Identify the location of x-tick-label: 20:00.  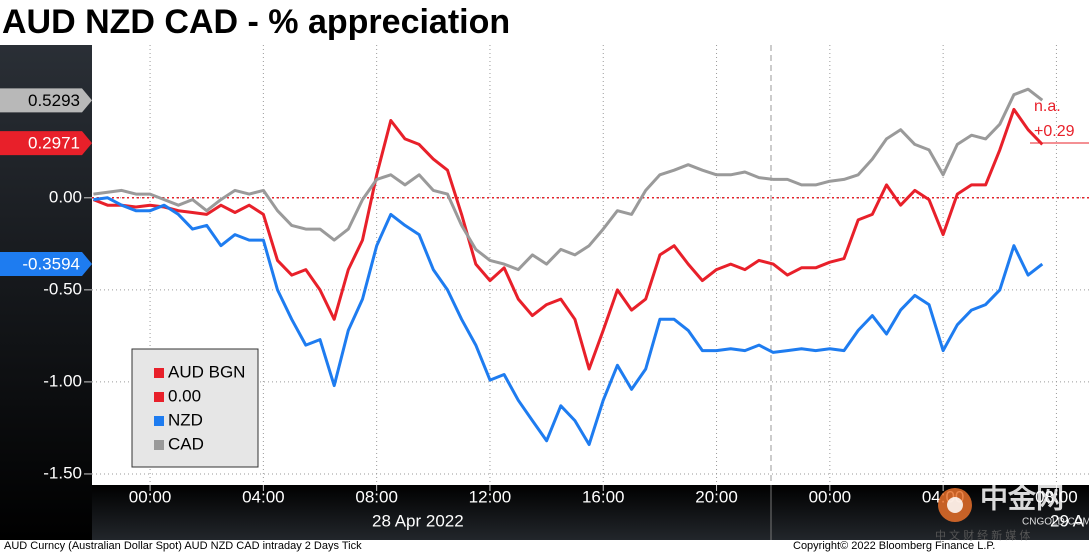
(716, 496).